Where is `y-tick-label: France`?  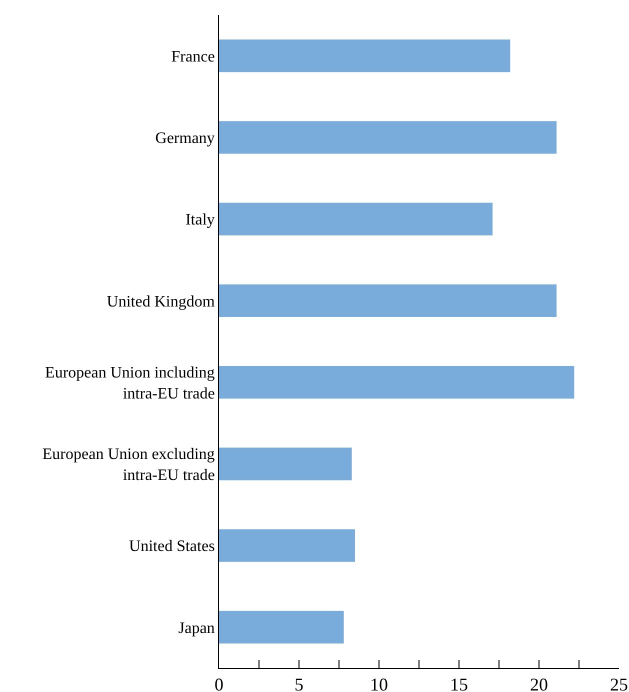 y-tick-label: France is located at coordinates (193, 57).